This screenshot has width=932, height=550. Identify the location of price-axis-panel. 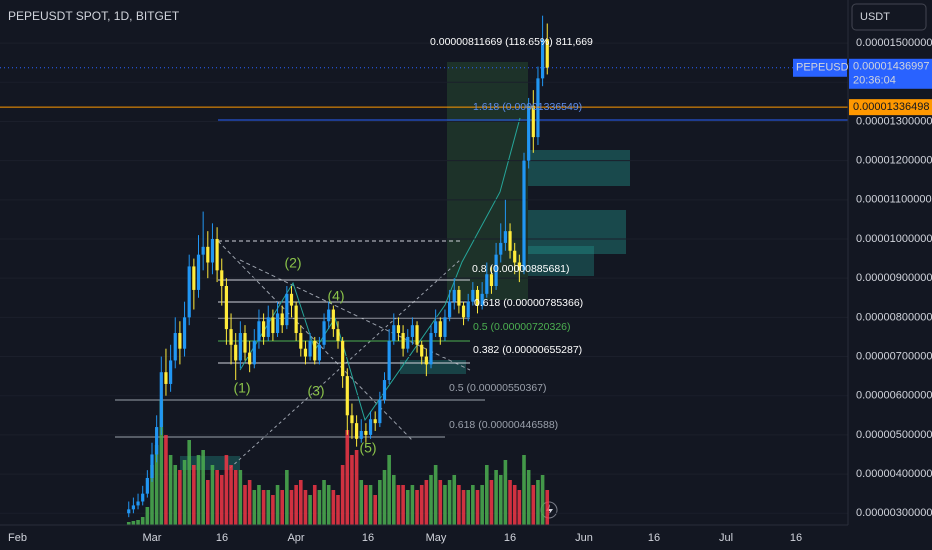
(890, 275).